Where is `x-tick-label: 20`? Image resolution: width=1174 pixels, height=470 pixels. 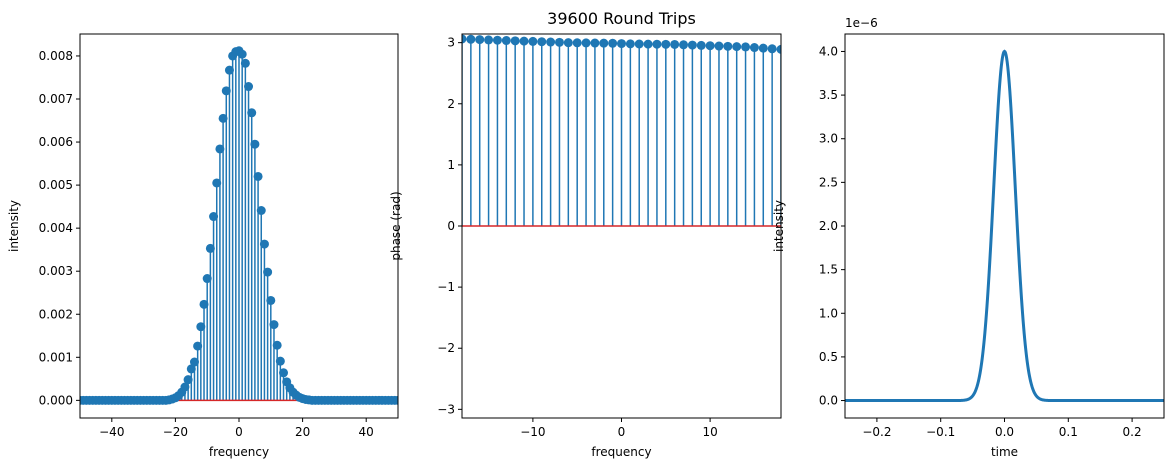
x-tick-label: 20 is located at coordinates (302, 432).